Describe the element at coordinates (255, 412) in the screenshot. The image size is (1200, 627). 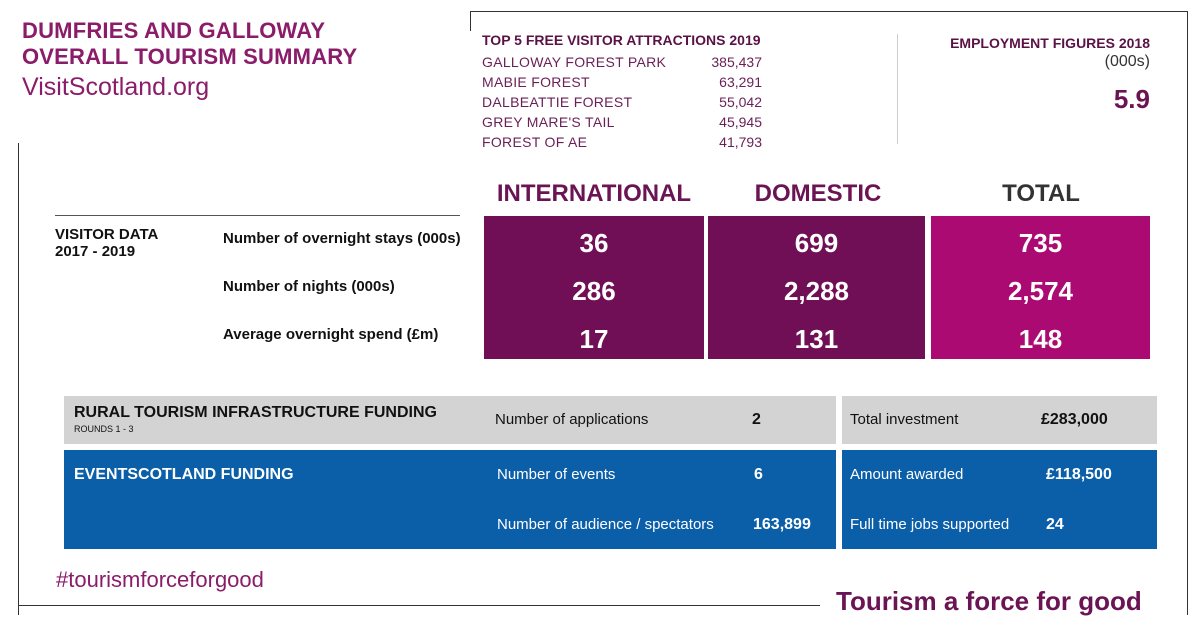
I see `rural-funding-title: RURAL TOURISM INFRASTRUCTURE FUNDING` at that location.